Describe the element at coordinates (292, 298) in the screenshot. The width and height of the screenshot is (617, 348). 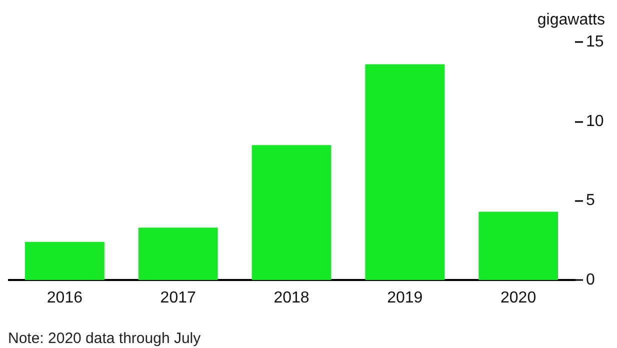
I see `x-tick-label: 2018` at that location.